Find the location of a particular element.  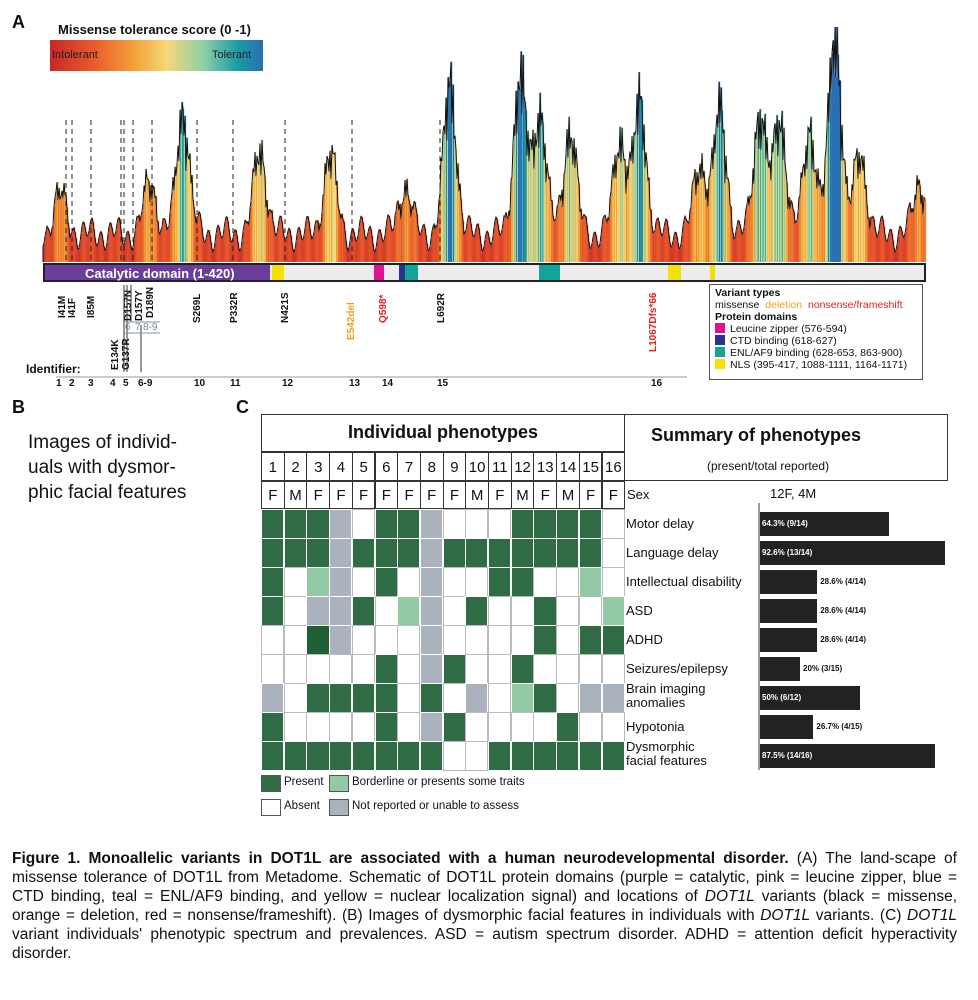

summary-bar-label: 28.6% (4/14) is located at coordinates (843, 581).